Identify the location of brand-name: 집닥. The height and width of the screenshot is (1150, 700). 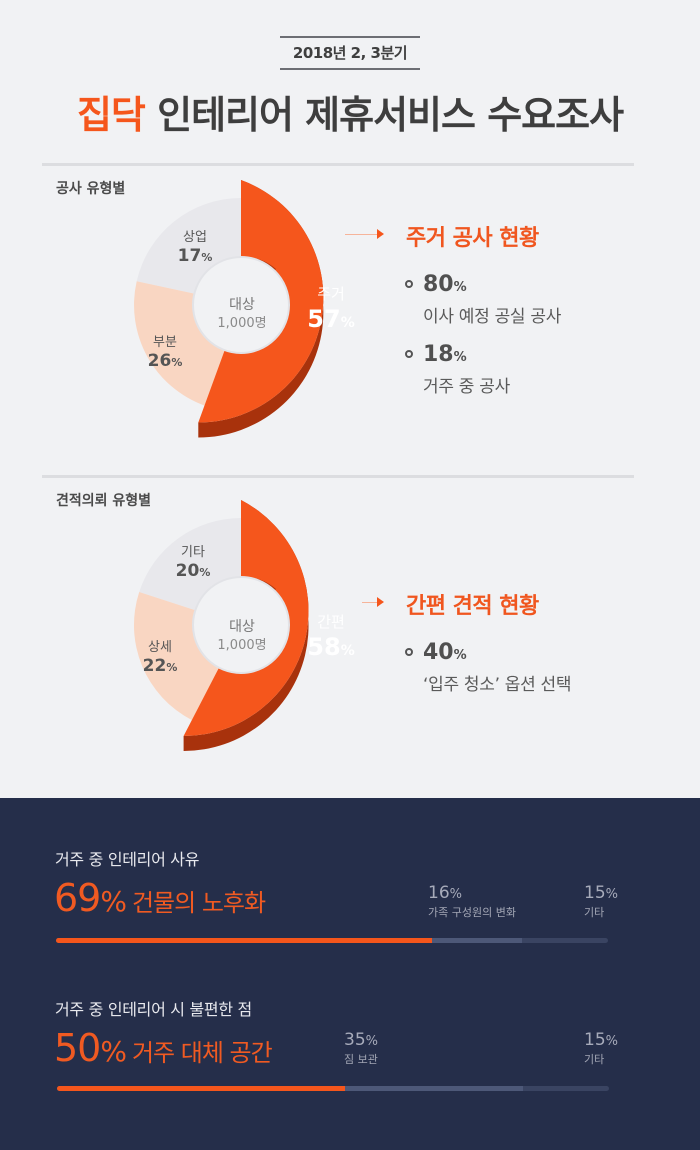
(111, 115).